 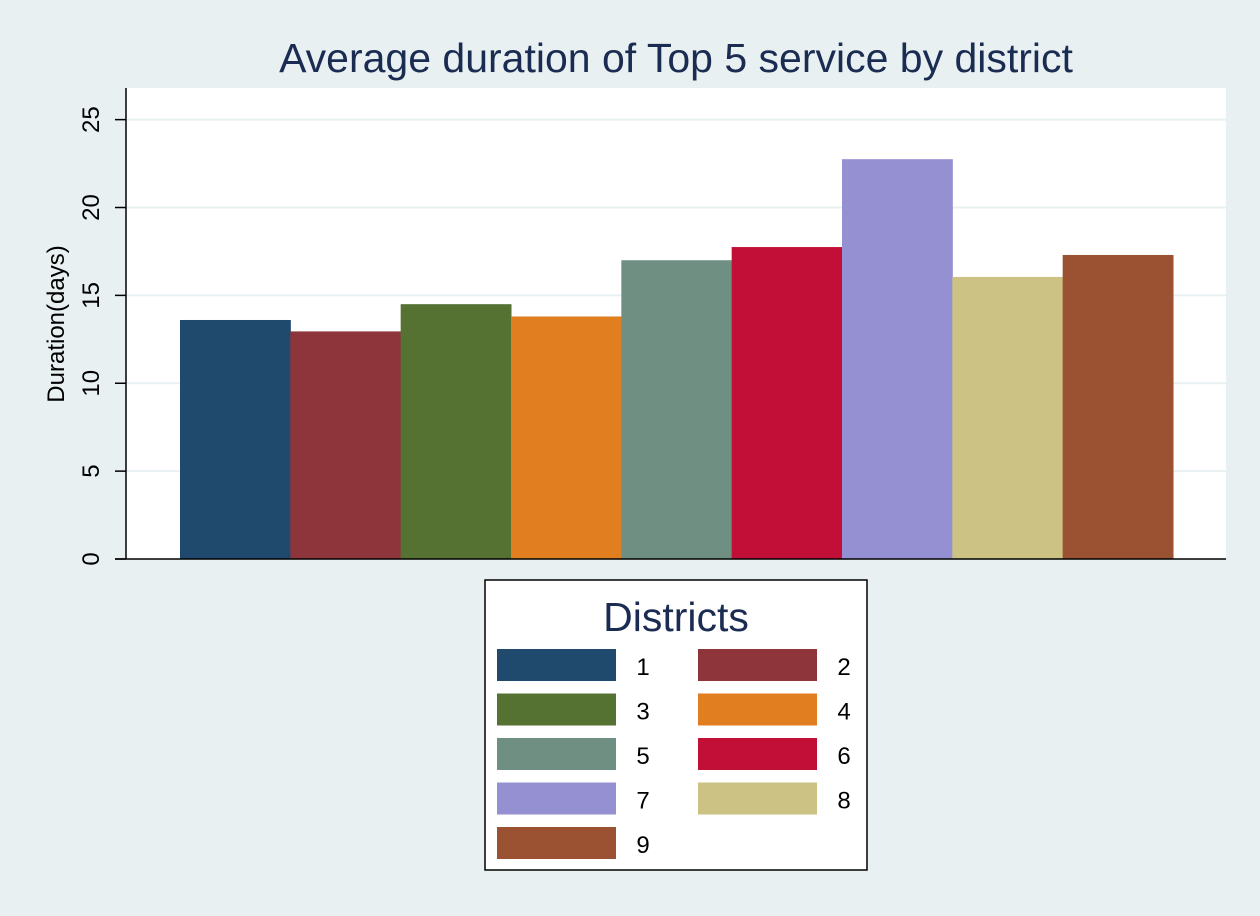 What do you see at coordinates (674, 754) in the screenshot?
I see `legend-items: 1 2 3 4 5 6 7 8 9` at bounding box center [674, 754].